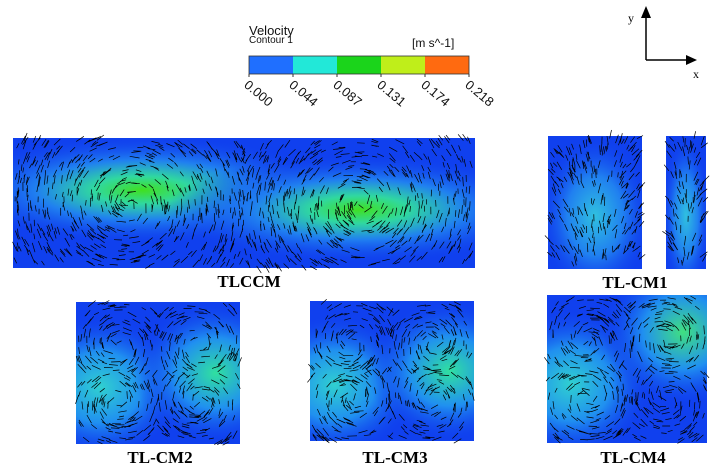 The width and height of the screenshot is (719, 474). What do you see at coordinates (249, 281) in the screenshot?
I see `panel-label-tlccm: TLCCM` at bounding box center [249, 281].